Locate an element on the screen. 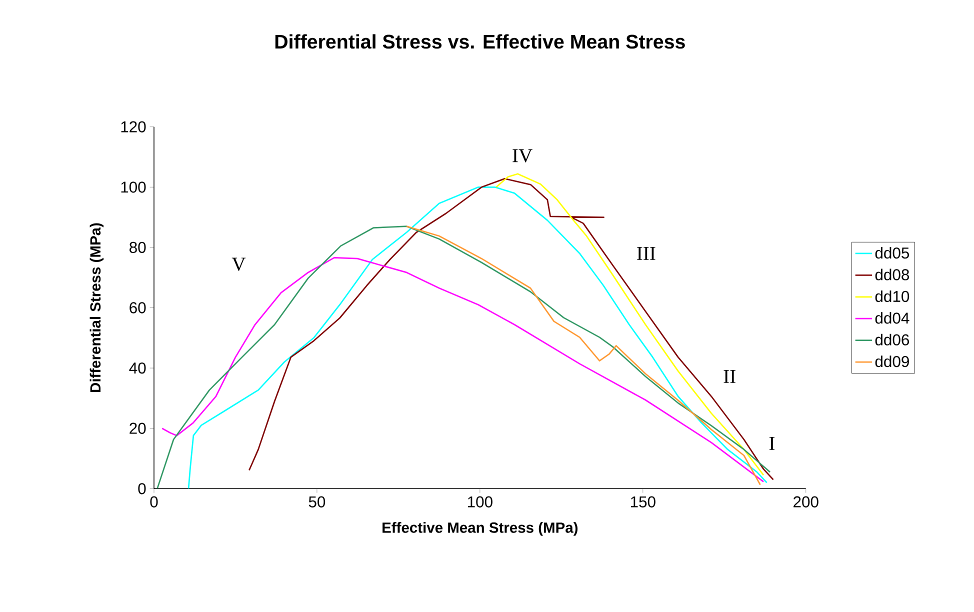 The height and width of the screenshot is (612, 974). annotation: IV is located at coordinates (522, 156).